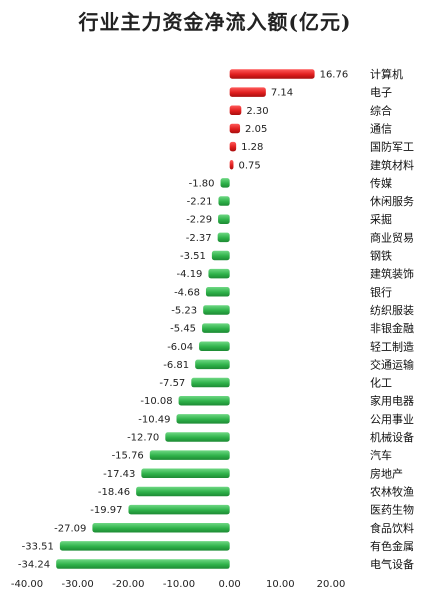  I want to click on x-tick-label: -10.00, so click(179, 584).